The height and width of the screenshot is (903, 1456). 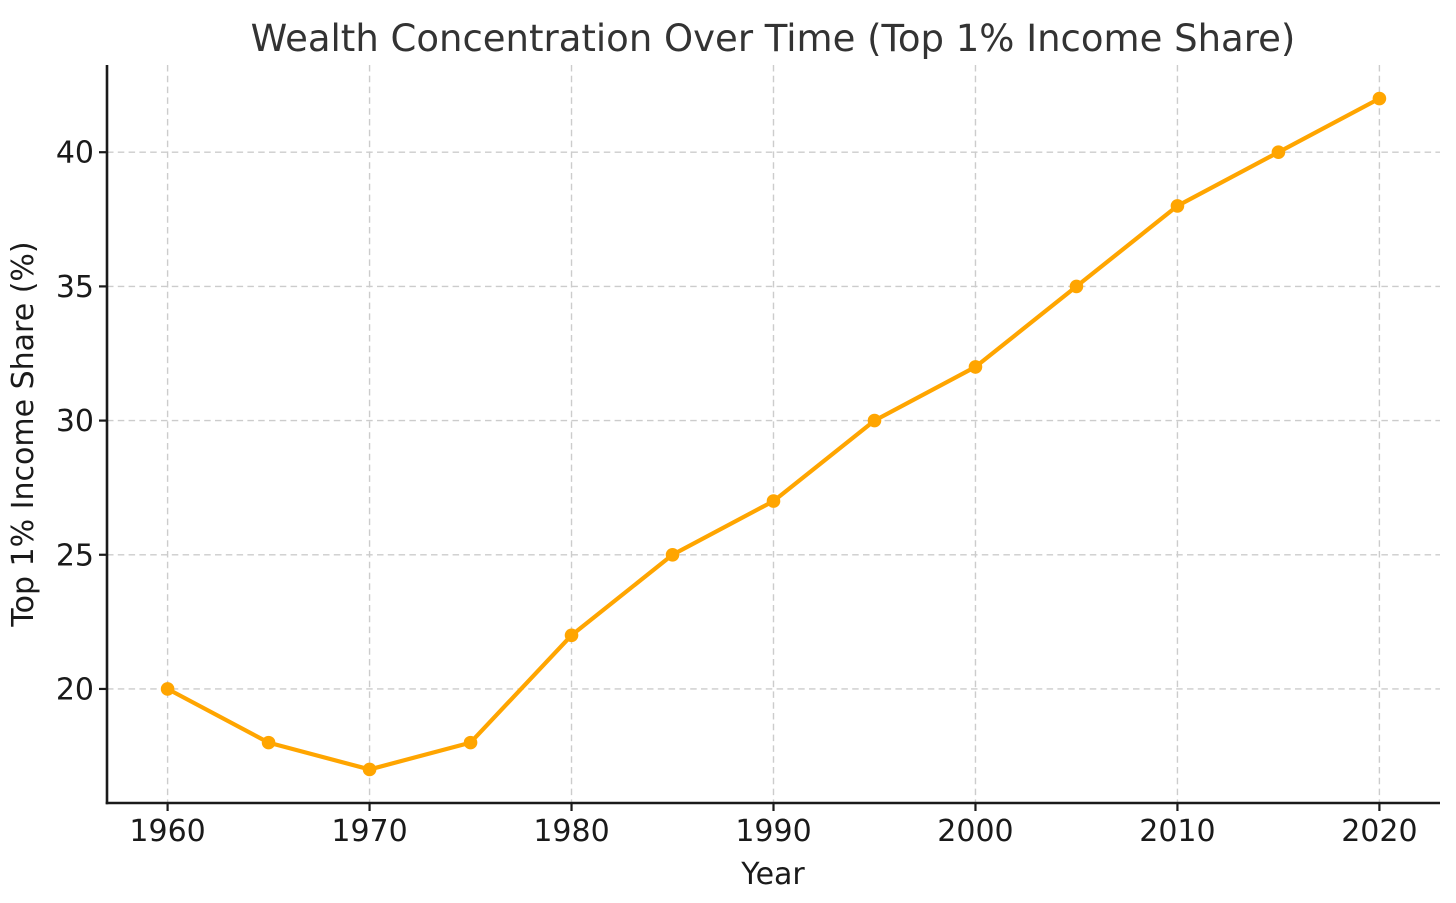 I want to click on x-tick-label: 1970, so click(x=369, y=831).